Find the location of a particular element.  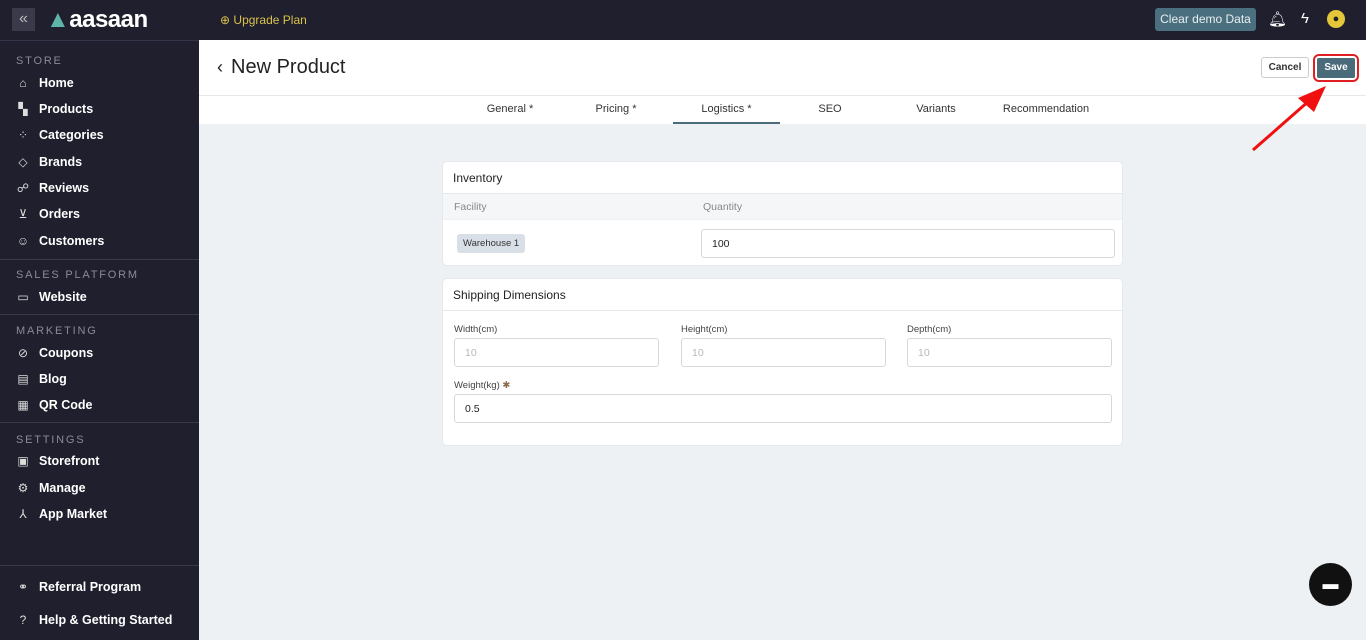

tab-variants: Variants is located at coordinates (936, 109).